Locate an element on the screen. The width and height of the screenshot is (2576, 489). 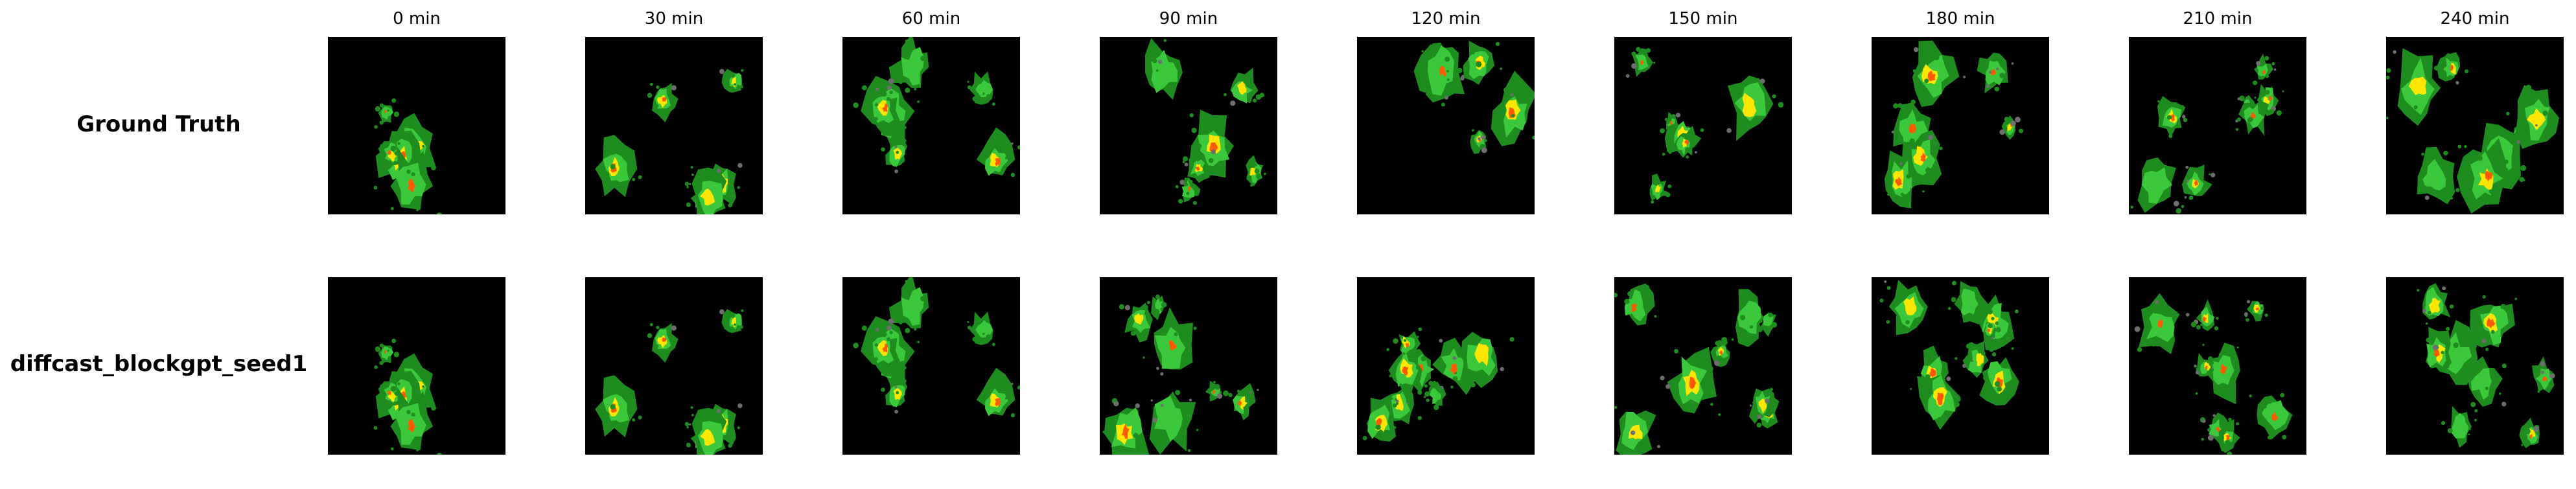
radar-panel-r0-c8 is located at coordinates (2475, 125).